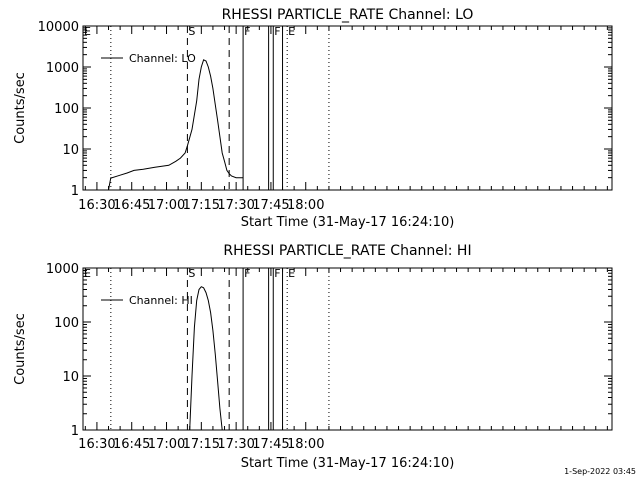 Image resolution: width=640 pixels, height=484 pixels. What do you see at coordinates (162, 58) in the screenshot?
I see `legend-label: Channel: LO` at bounding box center [162, 58].